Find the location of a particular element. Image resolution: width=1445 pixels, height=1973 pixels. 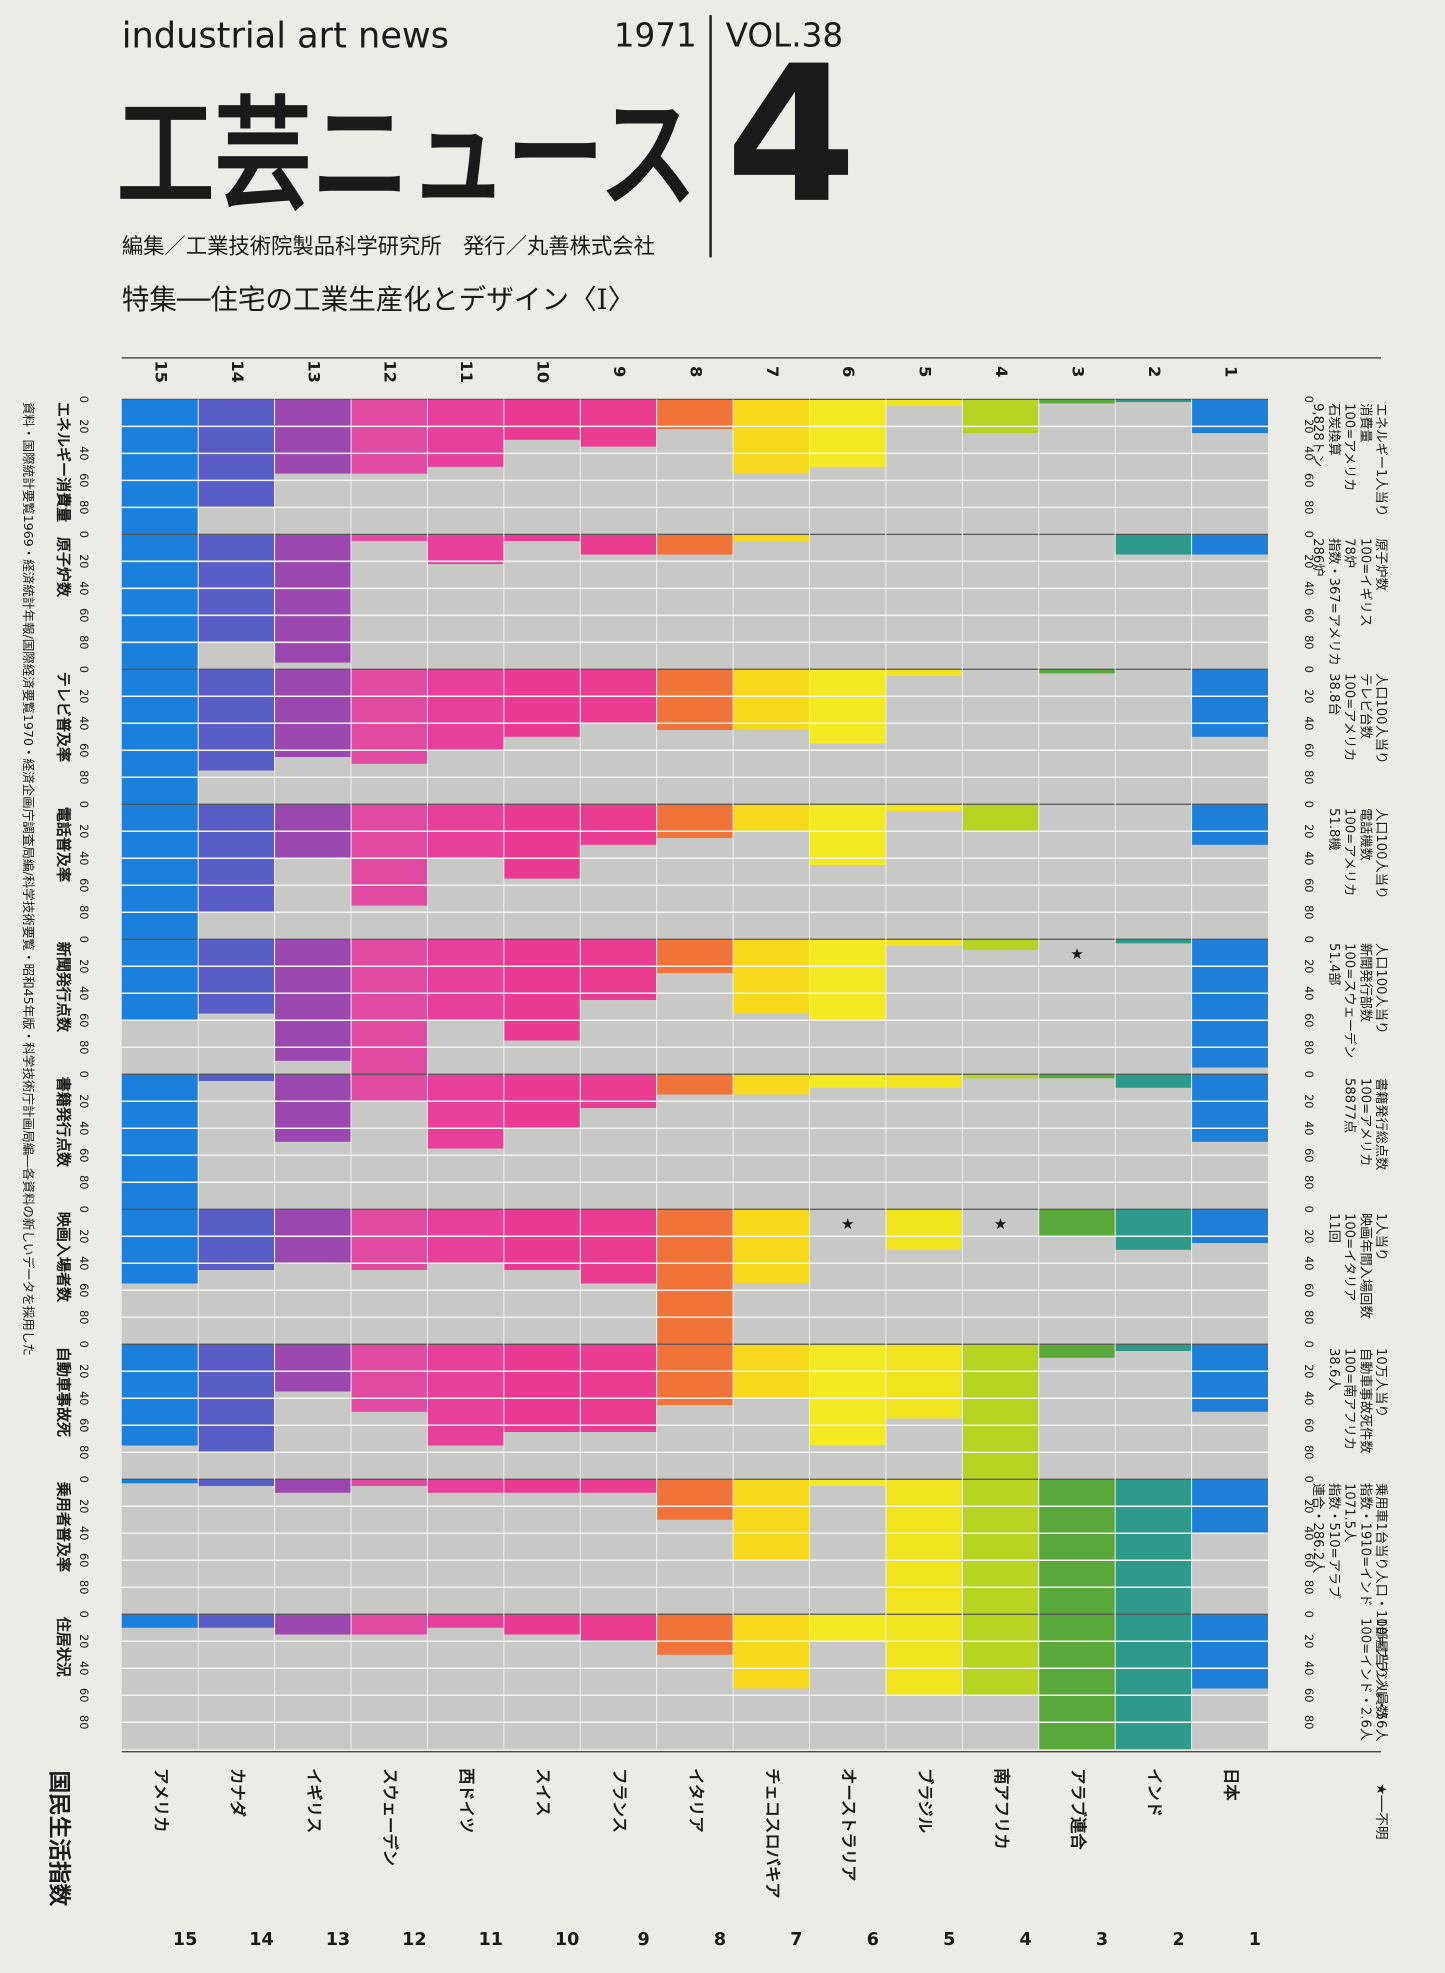

indicator-name: 自動車事故死 is located at coordinates (63, 1392).